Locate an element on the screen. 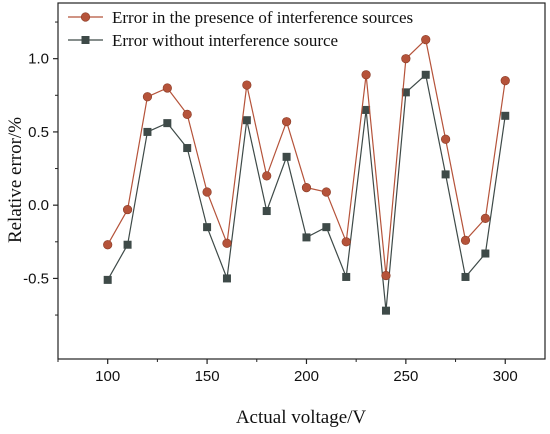  y-axis: -0.5 0.0 0.5 1.0 is located at coordinates (40, 168).